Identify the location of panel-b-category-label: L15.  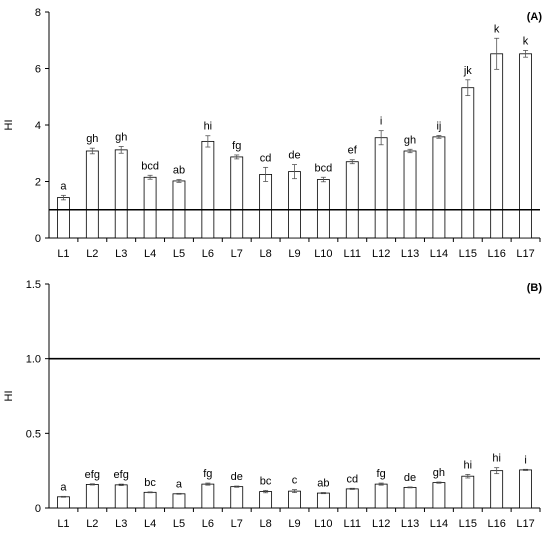
(468, 524).